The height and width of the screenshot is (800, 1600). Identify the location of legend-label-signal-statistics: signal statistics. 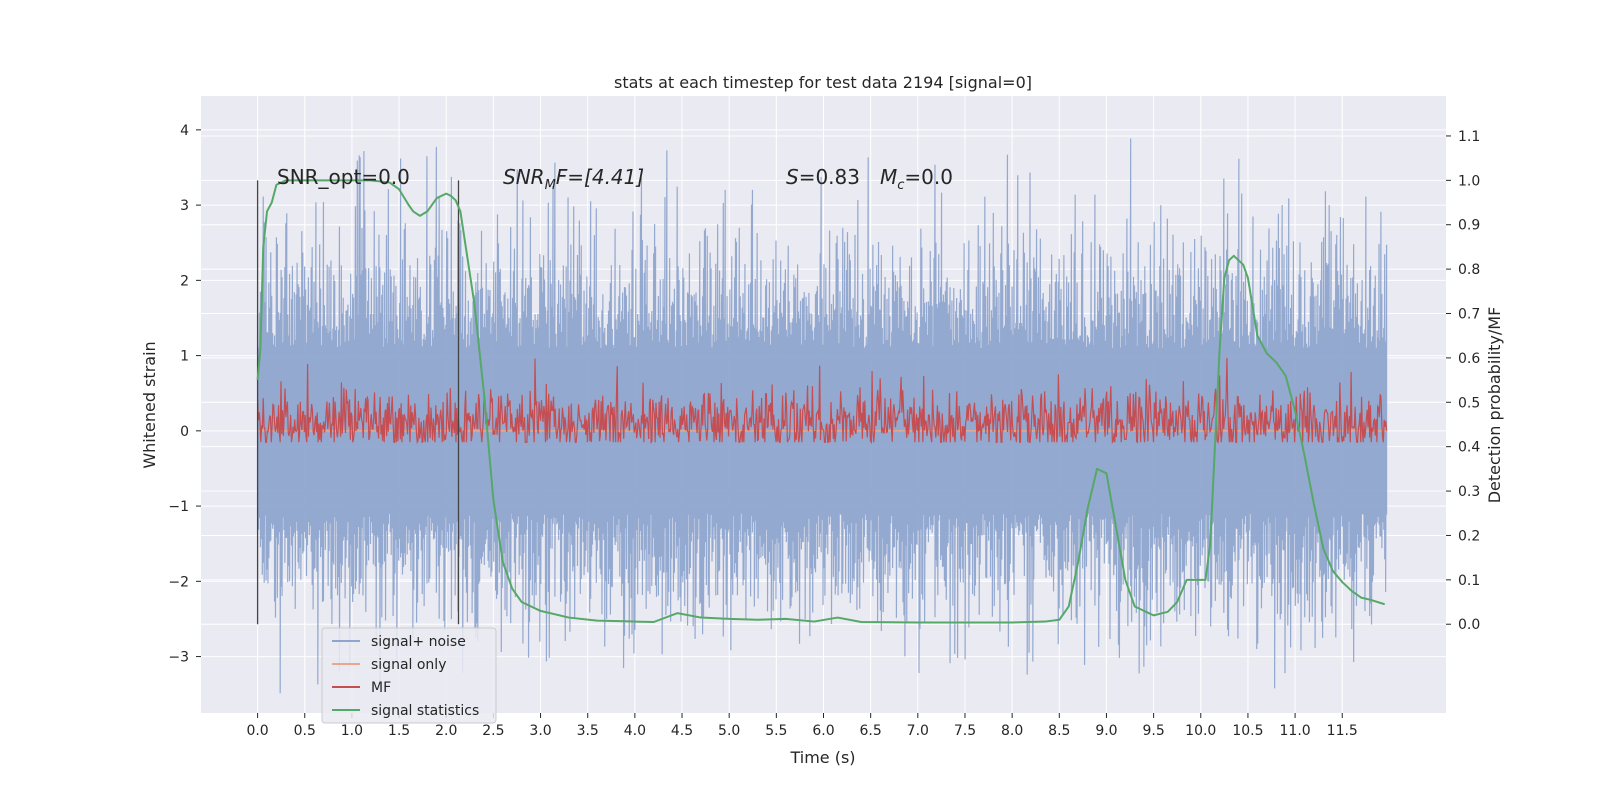
(425, 711).